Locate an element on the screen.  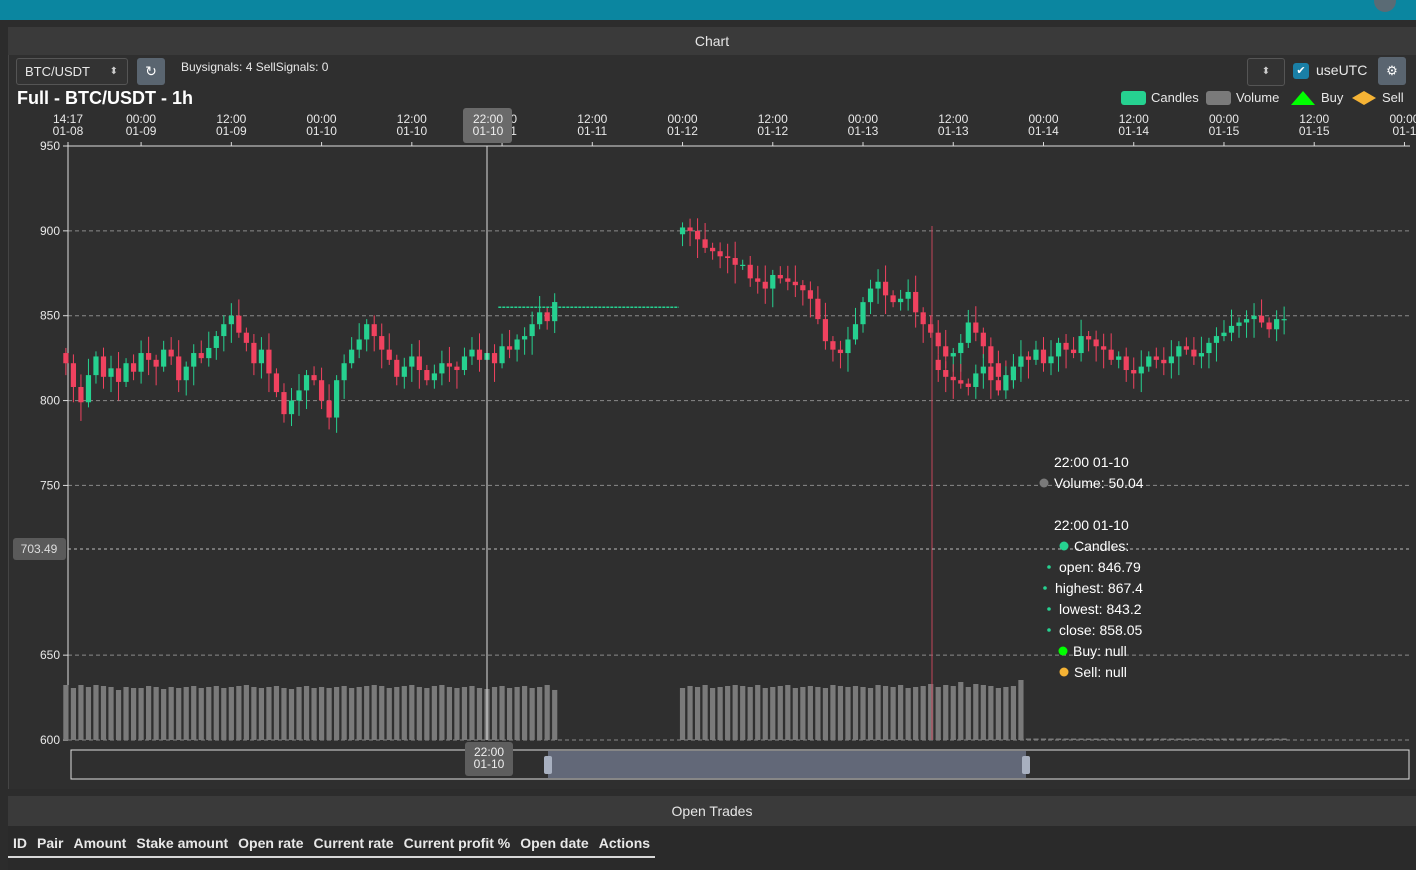
refresh-button: ↻ is located at coordinates (151, 71).